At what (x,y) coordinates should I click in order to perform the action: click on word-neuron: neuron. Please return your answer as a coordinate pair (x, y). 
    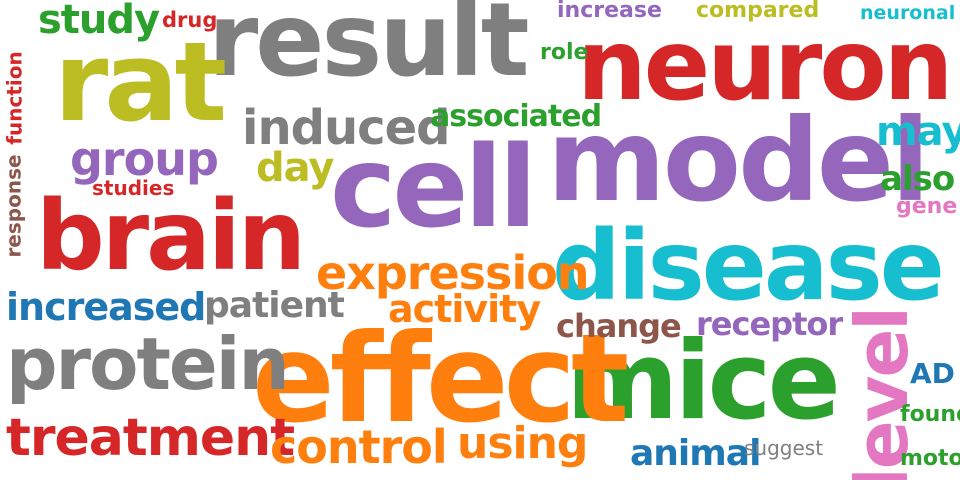
    Looking at the image, I should click on (765, 66).